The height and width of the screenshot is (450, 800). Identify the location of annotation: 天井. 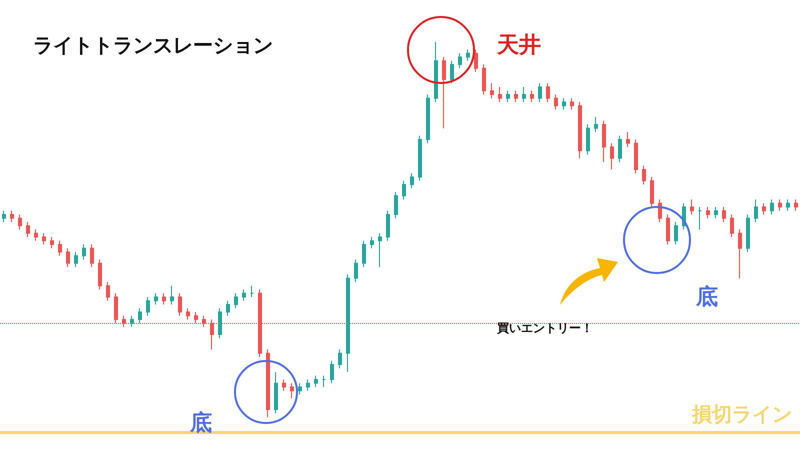
(519, 46).